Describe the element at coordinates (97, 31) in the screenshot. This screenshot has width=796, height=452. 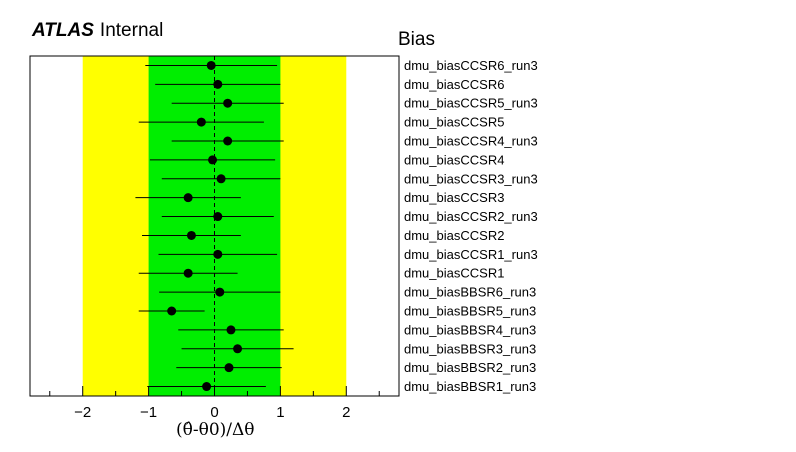
I see `atlas-label: ATLAS Internal` at that location.